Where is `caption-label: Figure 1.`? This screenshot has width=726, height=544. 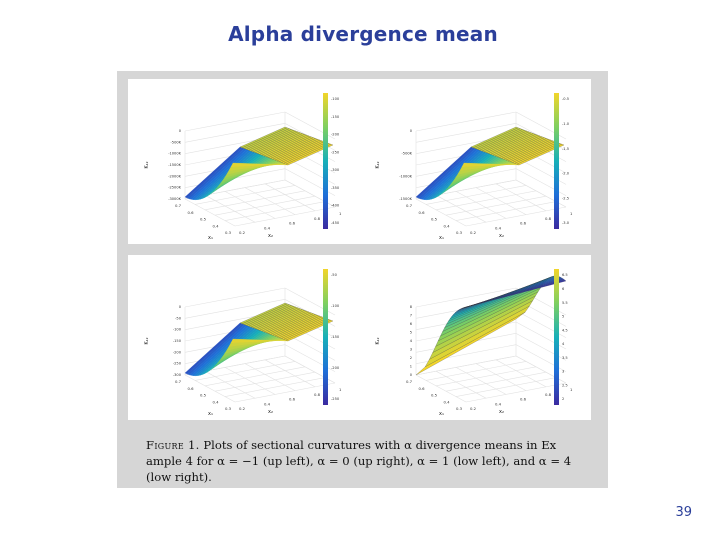
caption-label: Figure 1. is located at coordinates (173, 445).